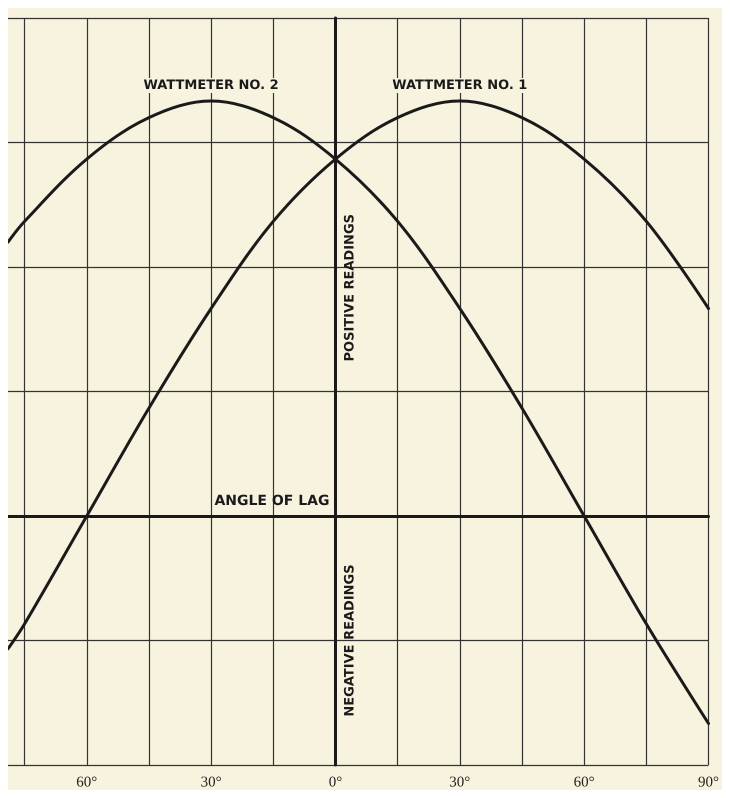 The image size is (730, 798). Describe the element at coordinates (350, 640) in the screenshot. I see `annotation: NEGATIVE READINGS` at that location.